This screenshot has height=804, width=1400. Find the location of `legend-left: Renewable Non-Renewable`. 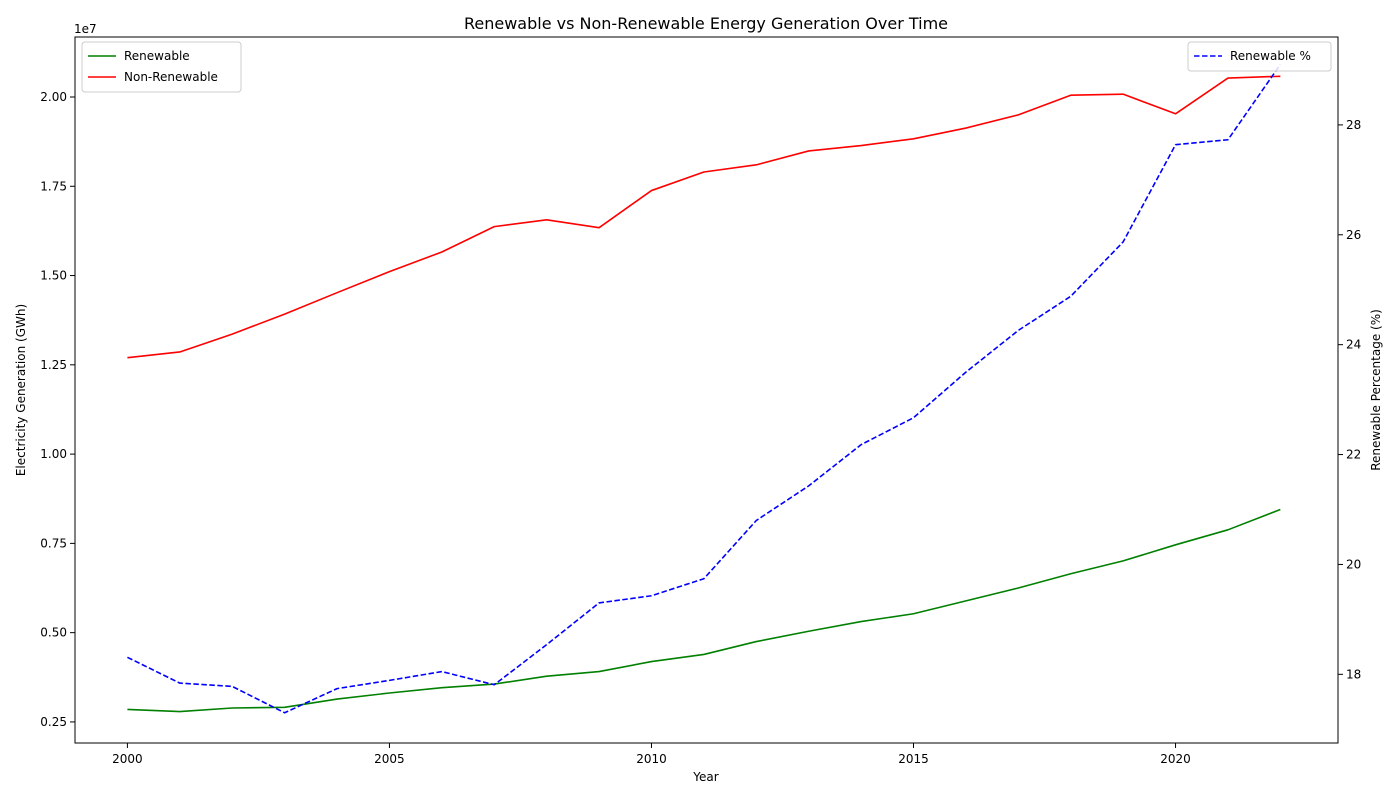

legend-left: Renewable Non-Renewable is located at coordinates (161, 67).